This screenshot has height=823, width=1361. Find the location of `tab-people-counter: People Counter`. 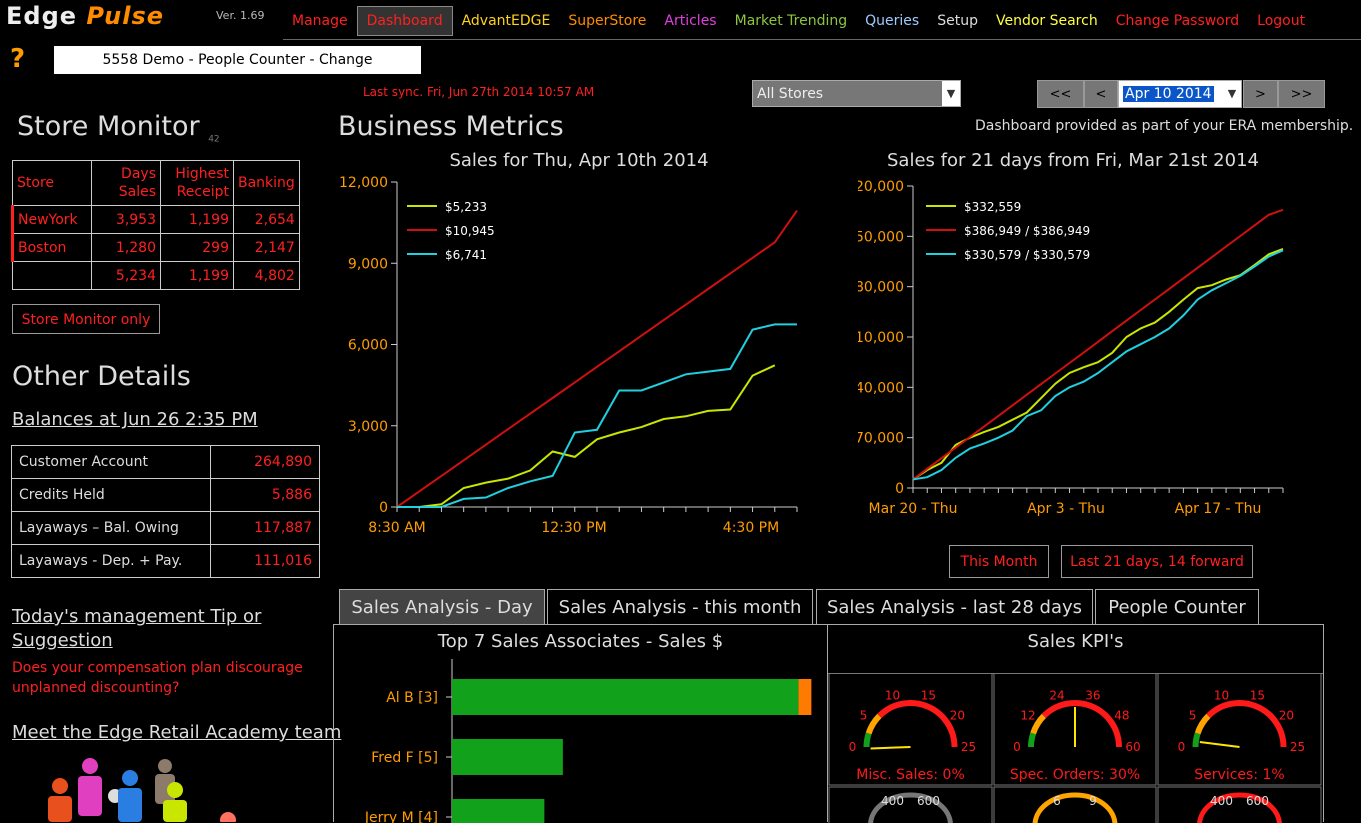

tab-people-counter: People Counter is located at coordinates (1177, 607).